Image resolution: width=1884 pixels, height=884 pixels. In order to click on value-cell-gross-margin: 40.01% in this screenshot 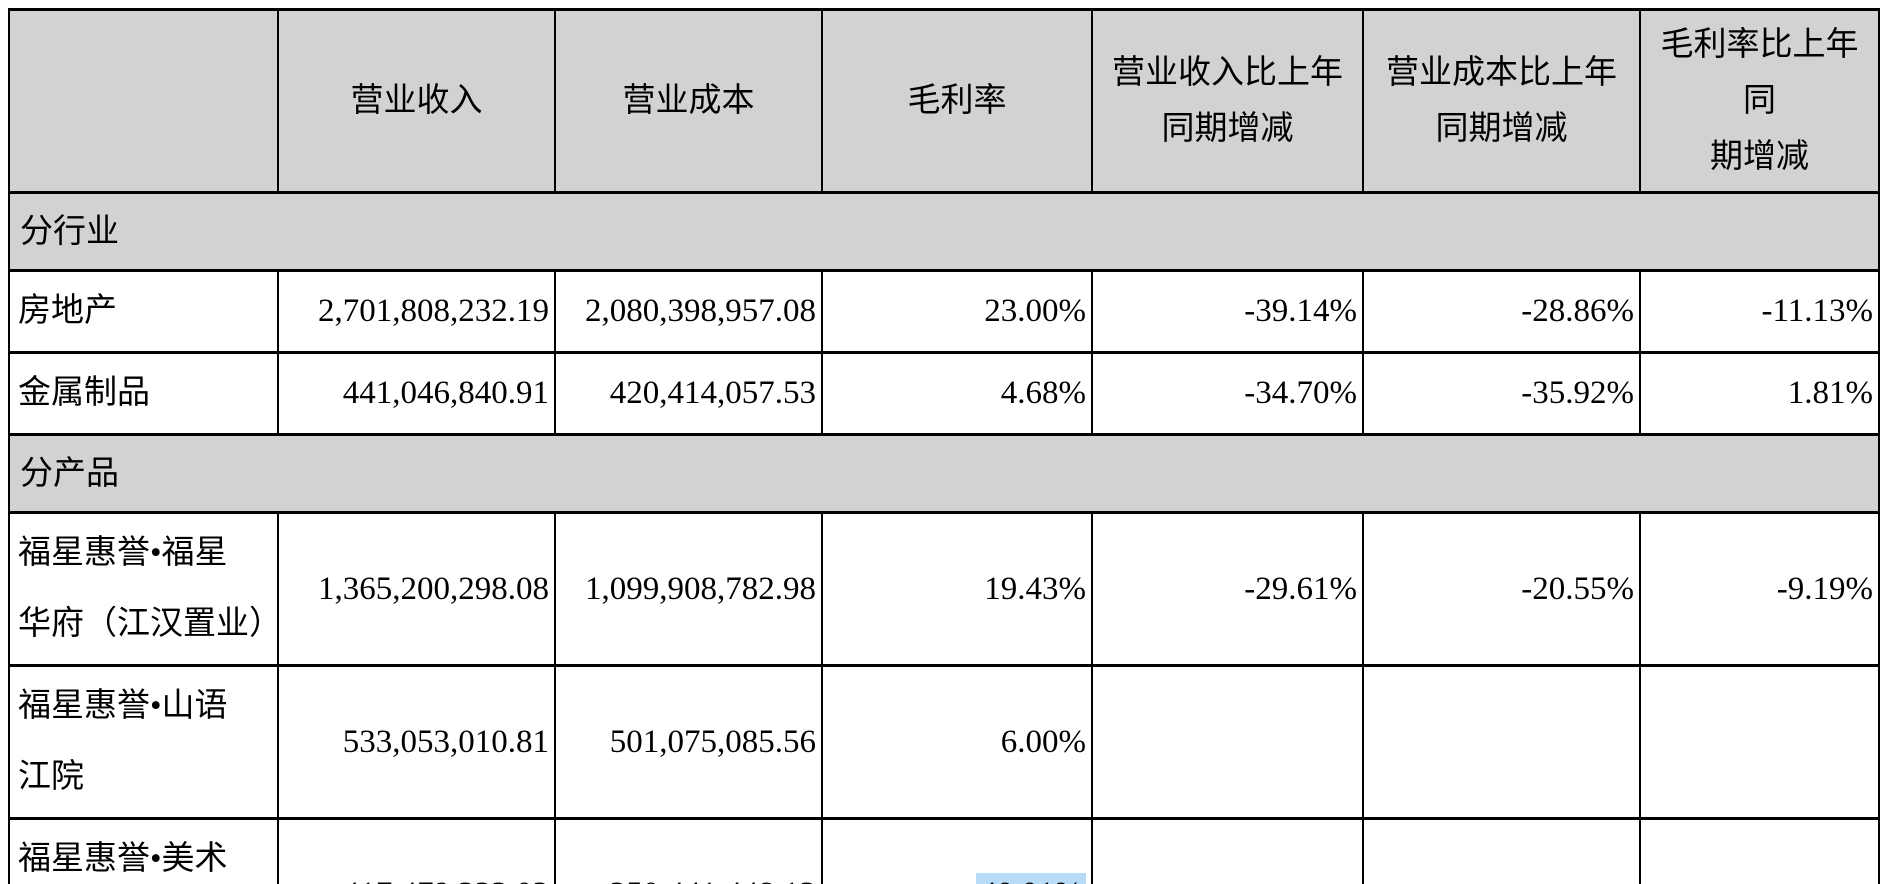, I will do `click(957, 850)`.